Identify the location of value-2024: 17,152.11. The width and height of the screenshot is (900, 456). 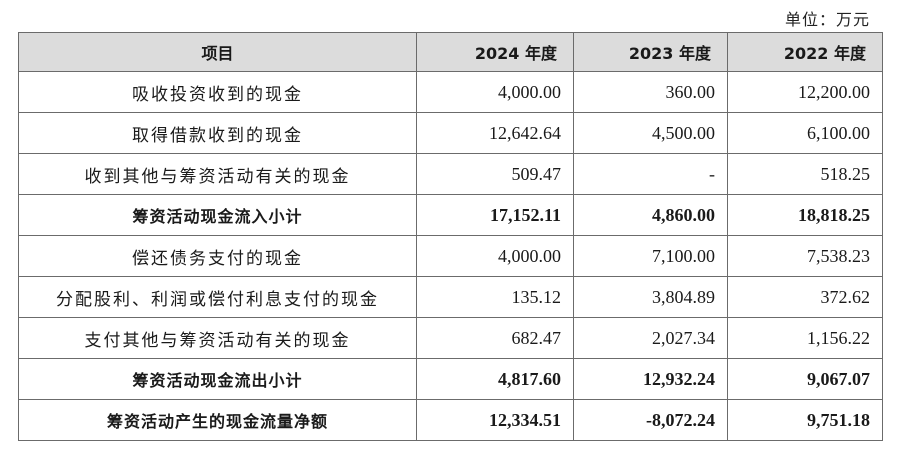
(495, 215).